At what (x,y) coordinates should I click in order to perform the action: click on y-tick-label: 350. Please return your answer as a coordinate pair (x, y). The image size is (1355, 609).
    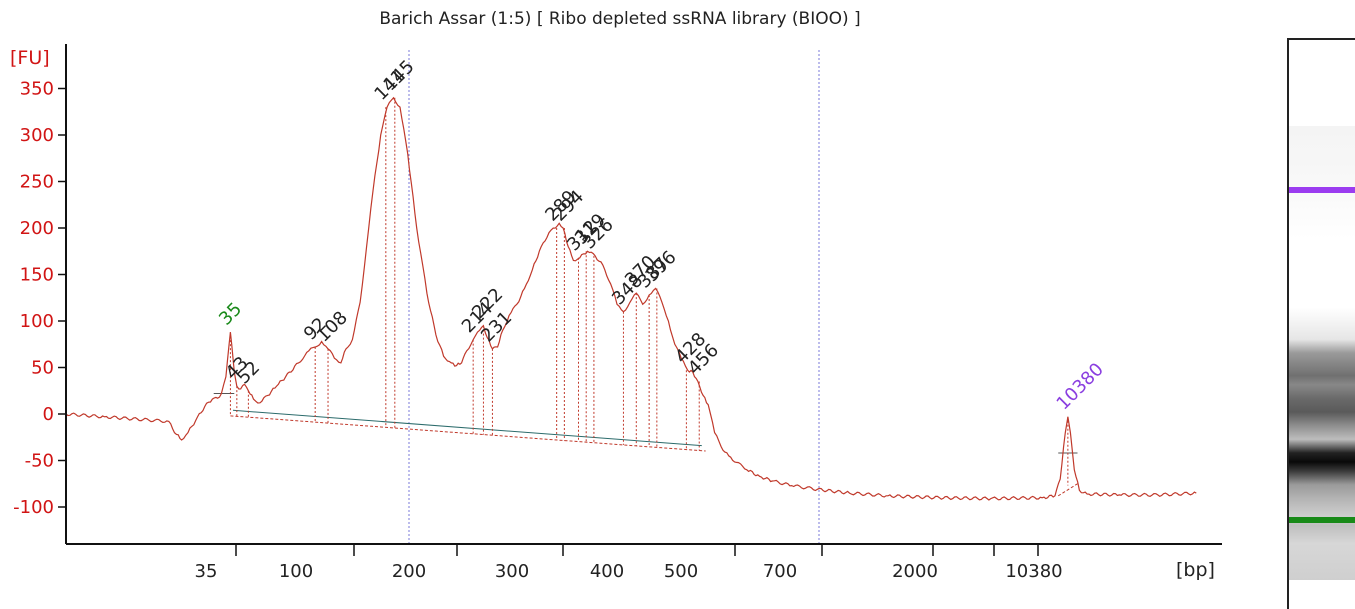
    Looking at the image, I should click on (37, 89).